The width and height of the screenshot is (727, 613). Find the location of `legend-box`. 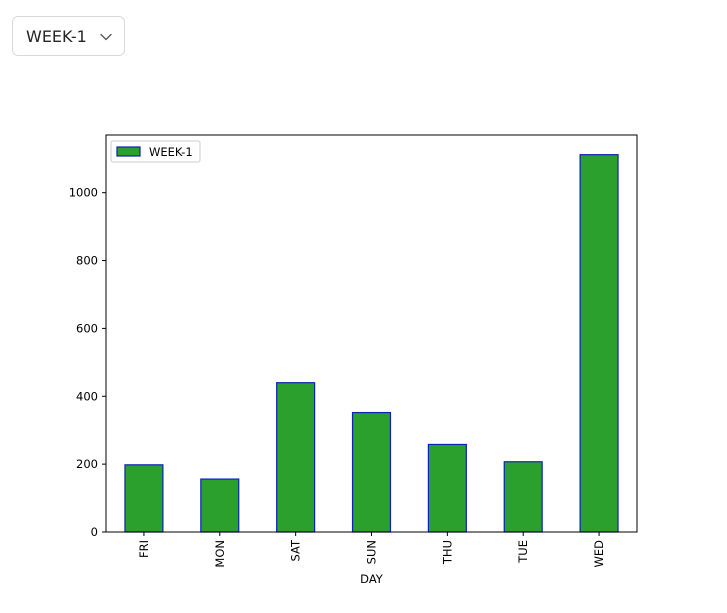

legend-box is located at coordinates (155, 151).